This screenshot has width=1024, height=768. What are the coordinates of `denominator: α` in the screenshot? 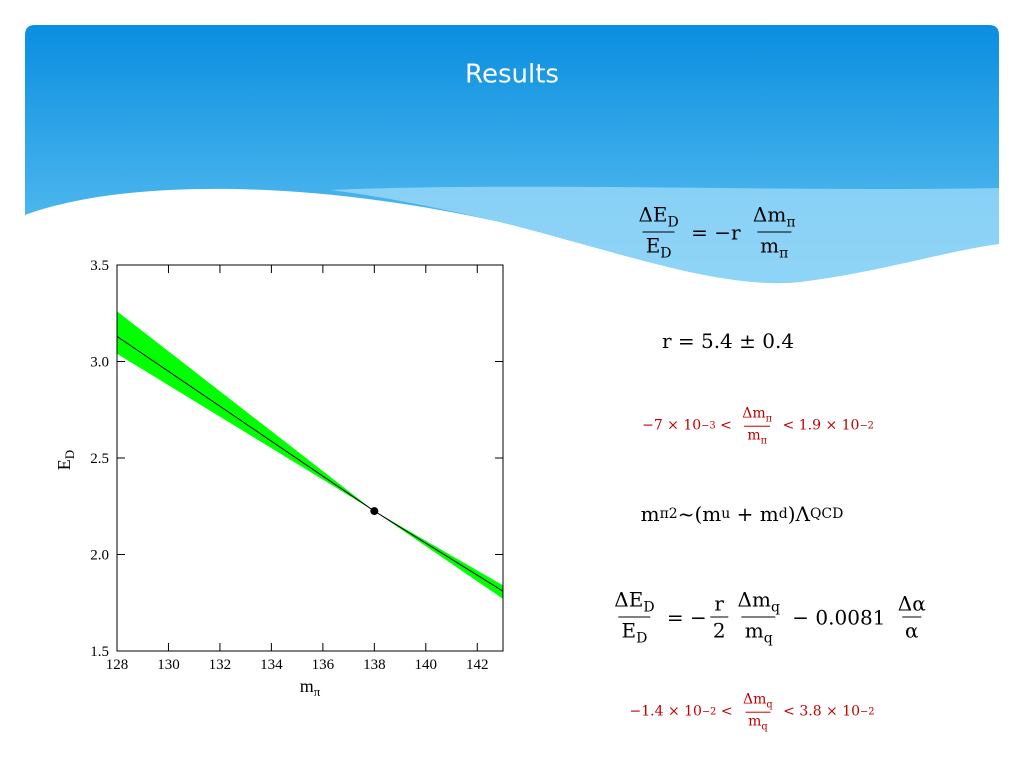 It's located at (911, 629).